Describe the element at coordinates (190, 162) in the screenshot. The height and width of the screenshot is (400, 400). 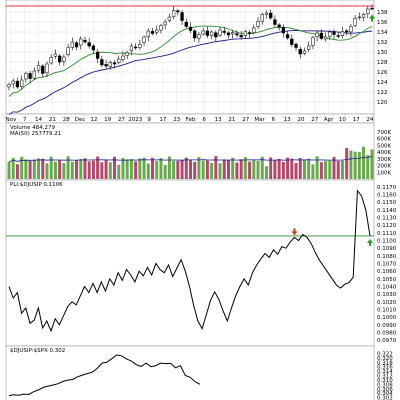
I see `volume-series` at that location.